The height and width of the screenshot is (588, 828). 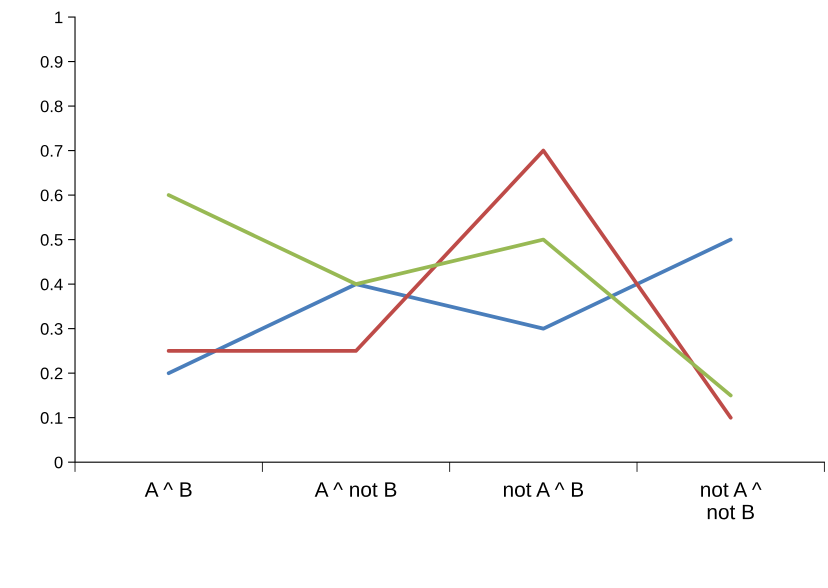 What do you see at coordinates (58, 18) in the screenshot?
I see `y-tick-label: 1` at bounding box center [58, 18].